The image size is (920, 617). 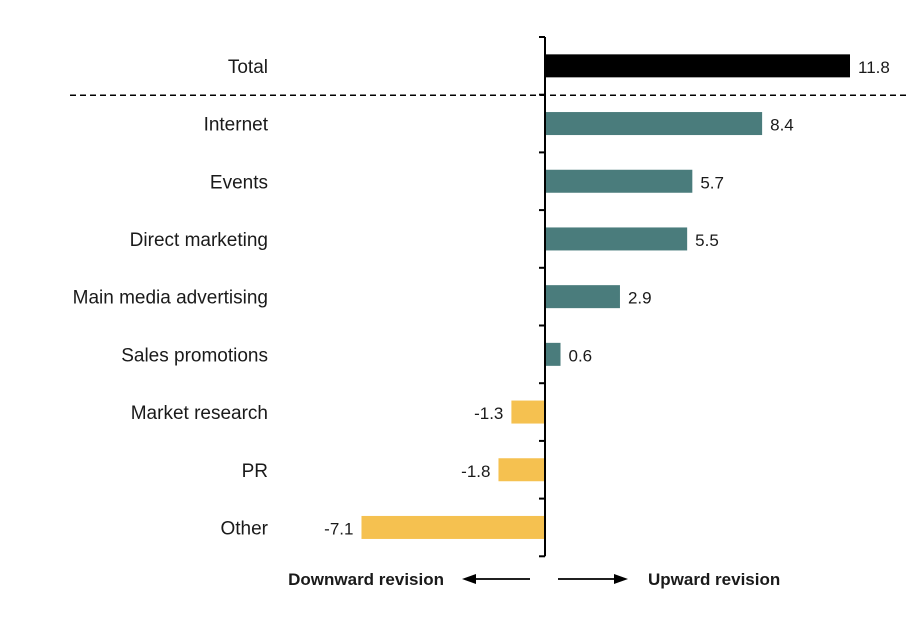 I want to click on category-label: Direct marketing, so click(x=199, y=240).